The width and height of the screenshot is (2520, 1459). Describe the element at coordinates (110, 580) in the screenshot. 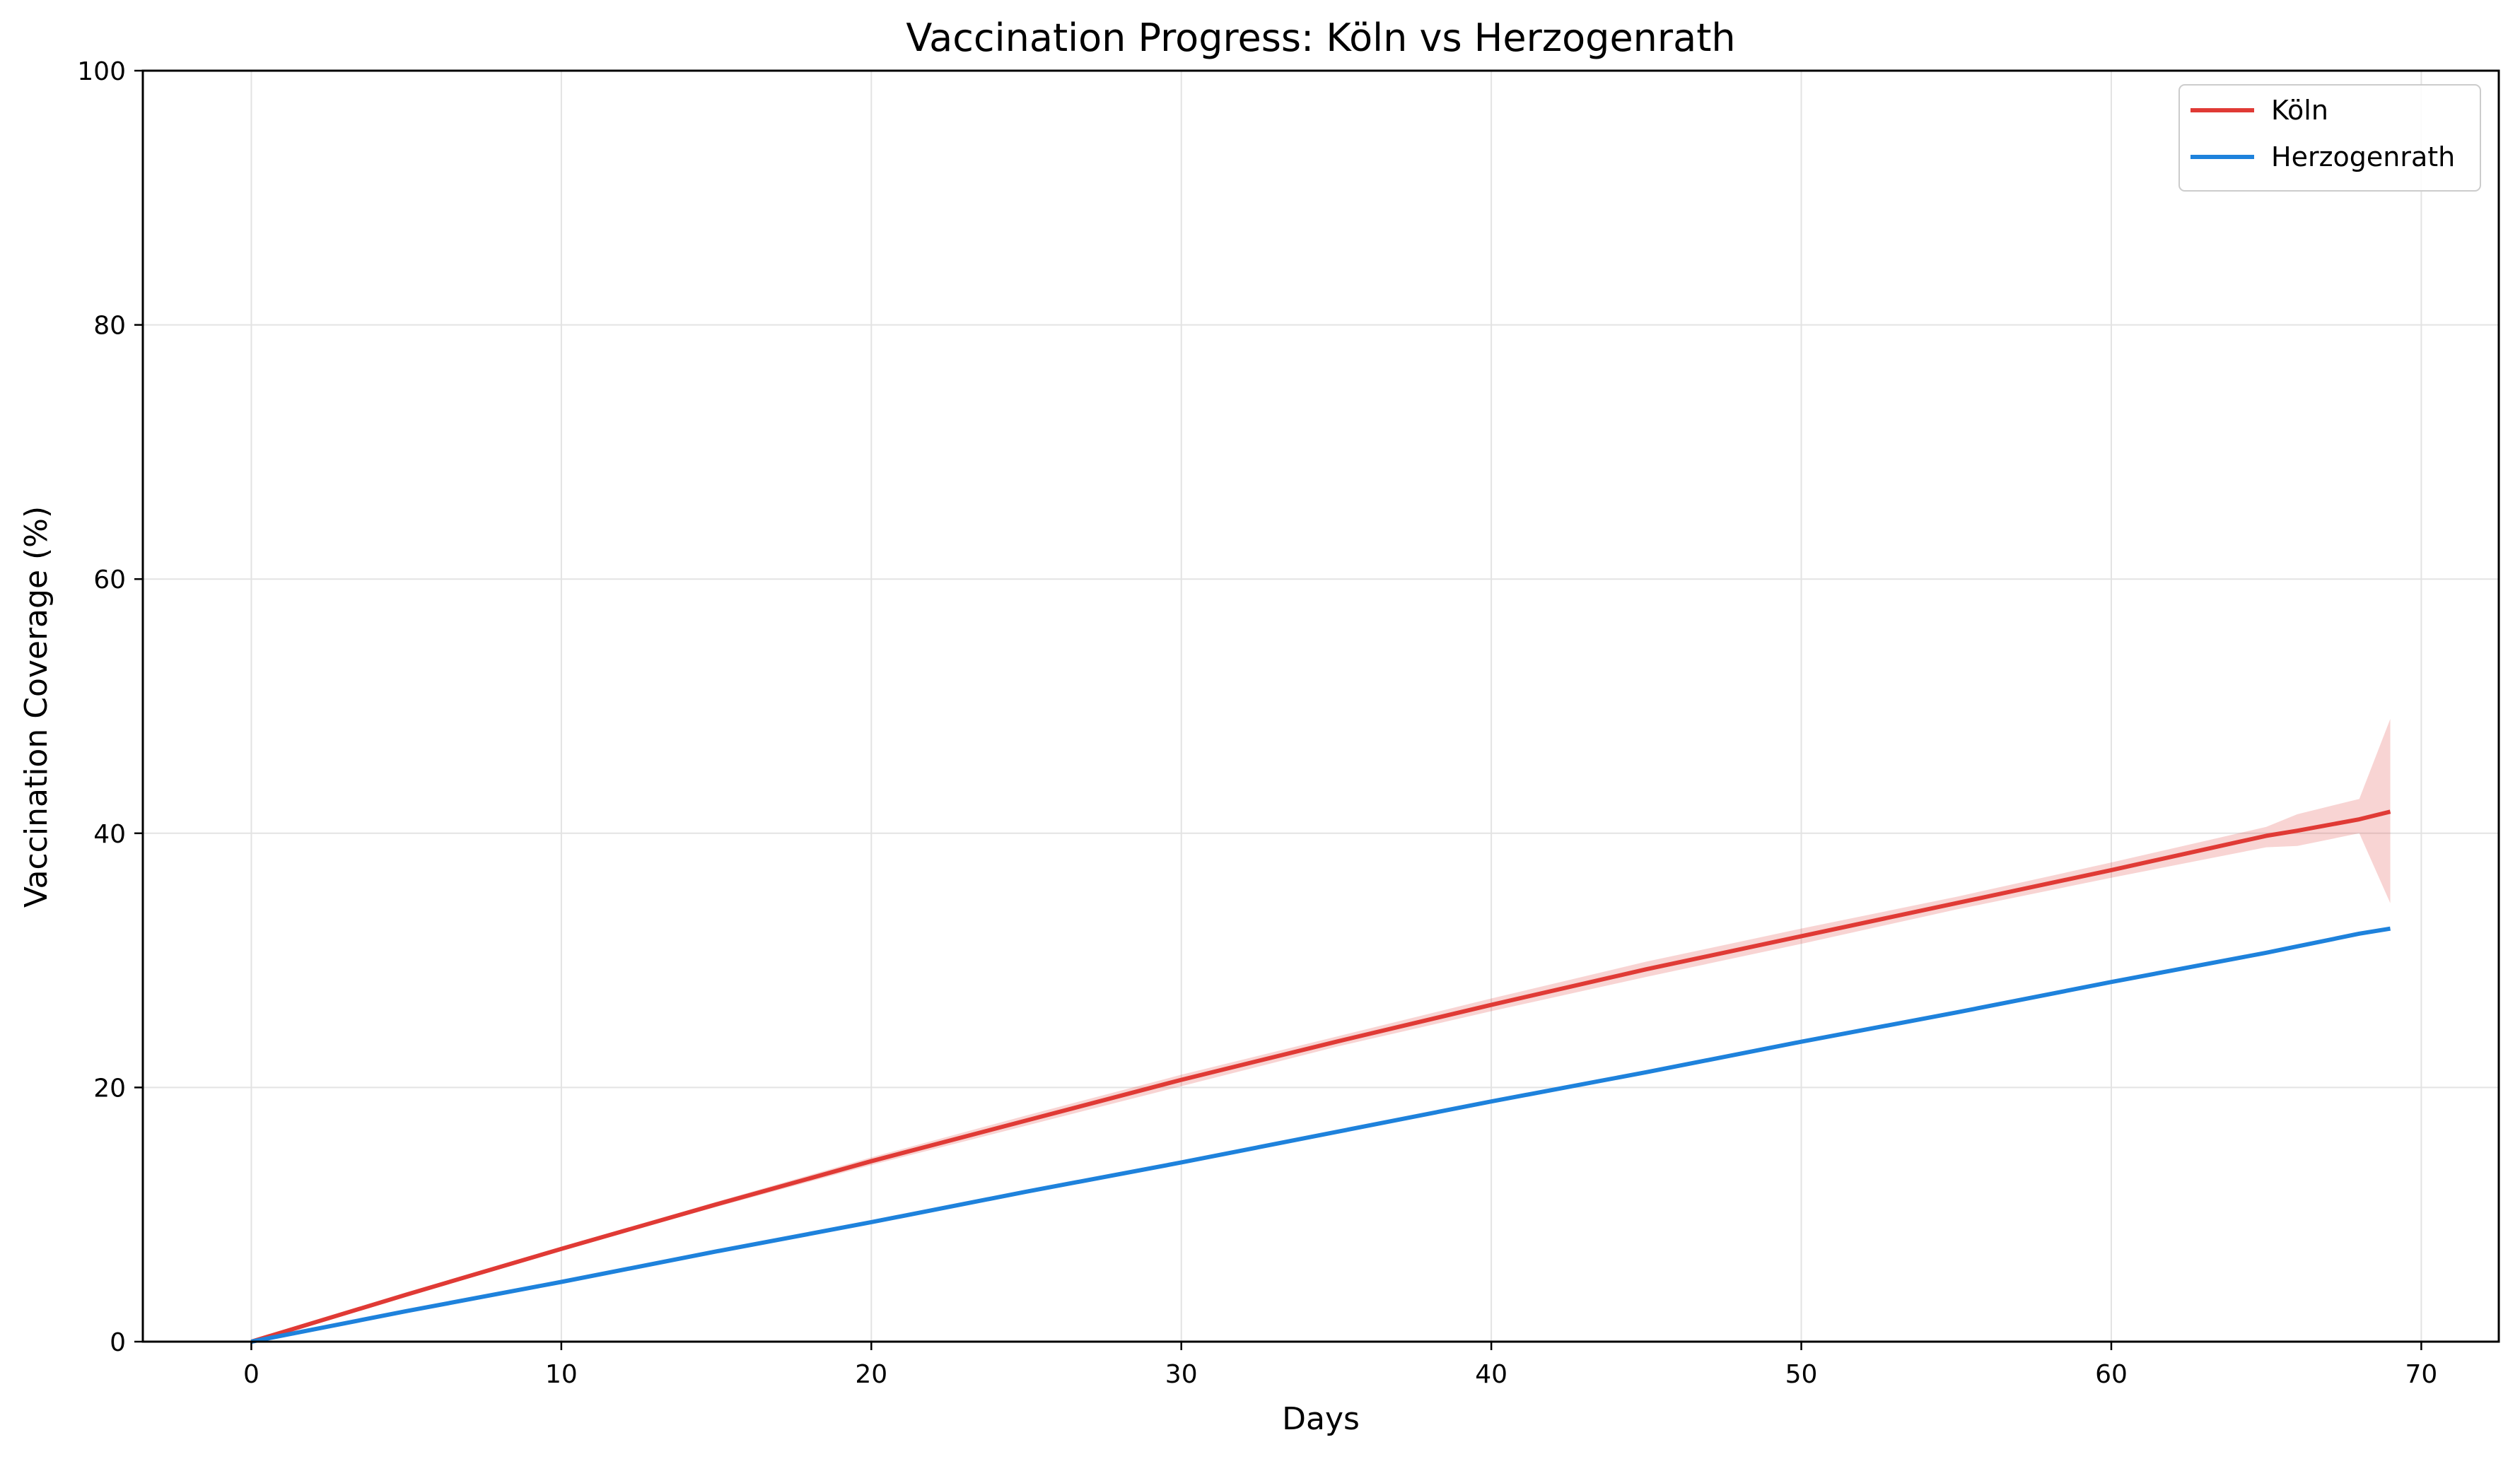

I see `y-tick-label: 60` at that location.